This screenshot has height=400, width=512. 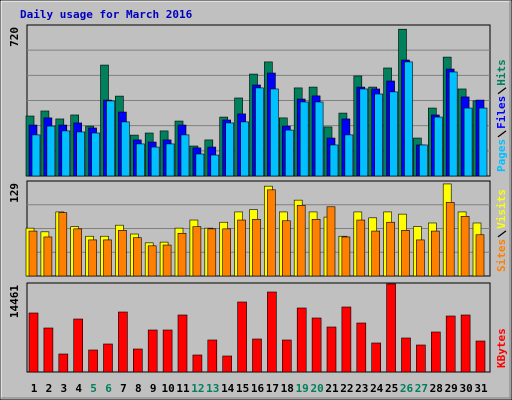 I want to click on x-tick-label: 13, so click(x=212, y=388).